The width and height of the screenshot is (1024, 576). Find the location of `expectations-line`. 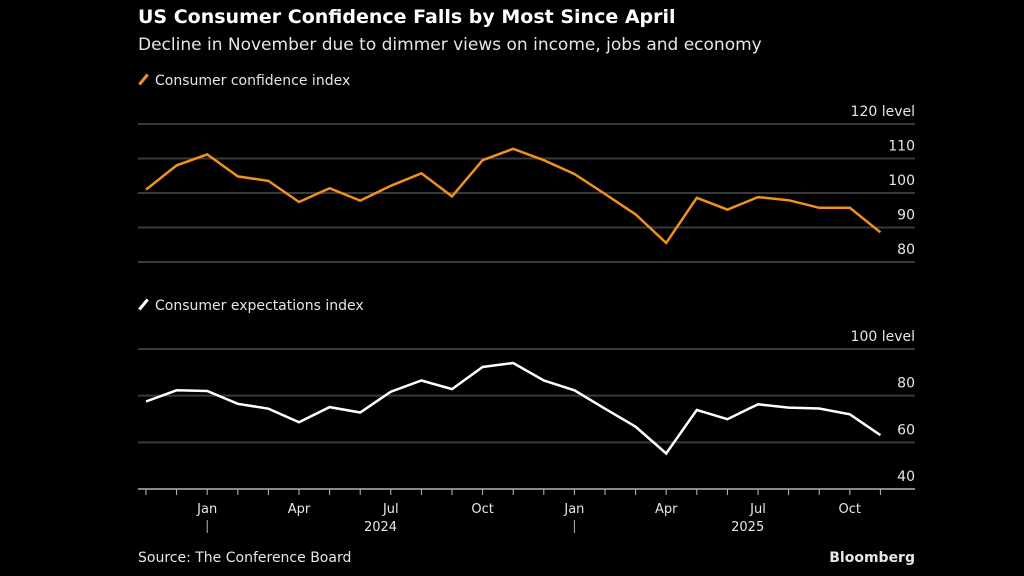

expectations-line is located at coordinates (513, 408).